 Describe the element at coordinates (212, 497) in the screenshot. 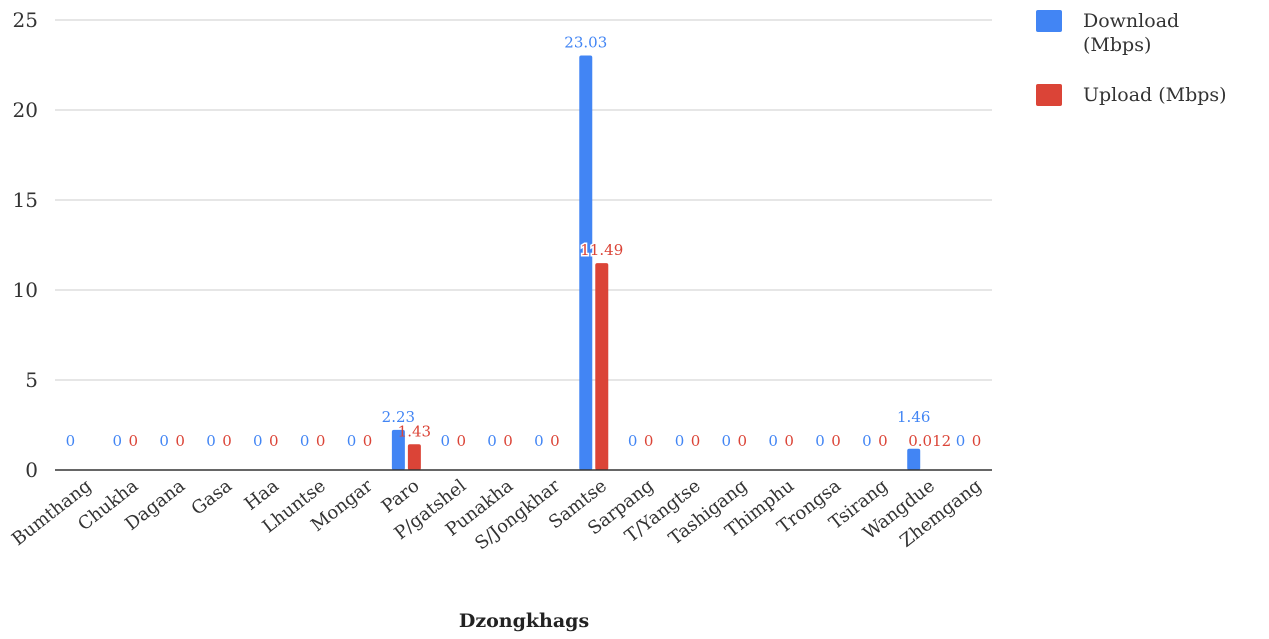

I see `x-category-label: Gasa` at that location.